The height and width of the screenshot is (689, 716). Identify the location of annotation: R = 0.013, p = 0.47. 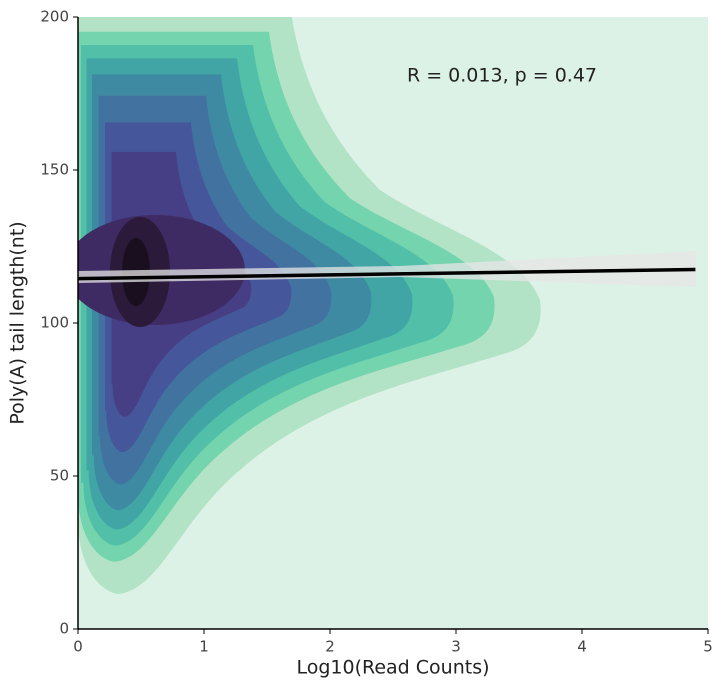
(502, 76).